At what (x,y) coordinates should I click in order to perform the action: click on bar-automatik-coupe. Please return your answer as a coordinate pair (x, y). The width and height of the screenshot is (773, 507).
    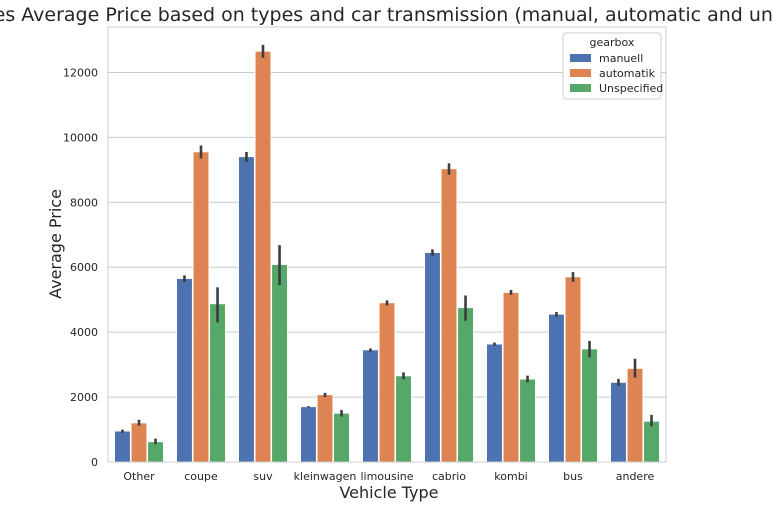
    Looking at the image, I should click on (201, 307).